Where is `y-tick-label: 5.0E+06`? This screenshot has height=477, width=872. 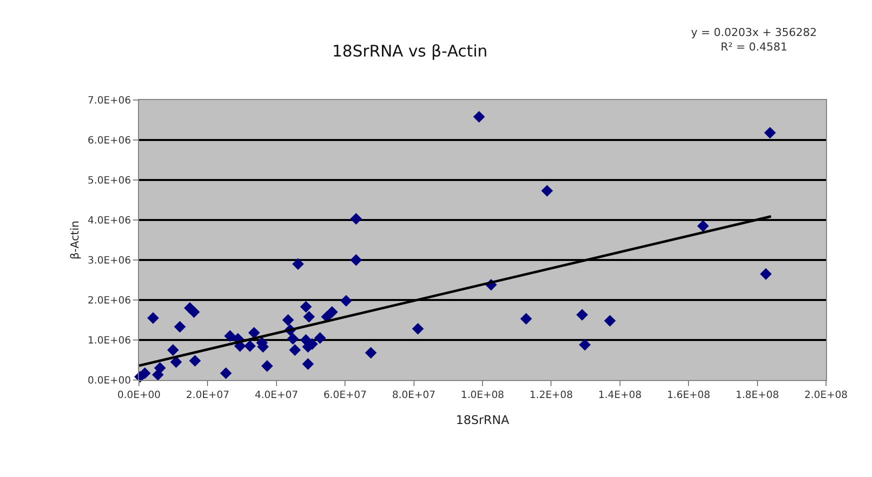
y-tick-label: 5.0E+06 is located at coordinates (109, 181).